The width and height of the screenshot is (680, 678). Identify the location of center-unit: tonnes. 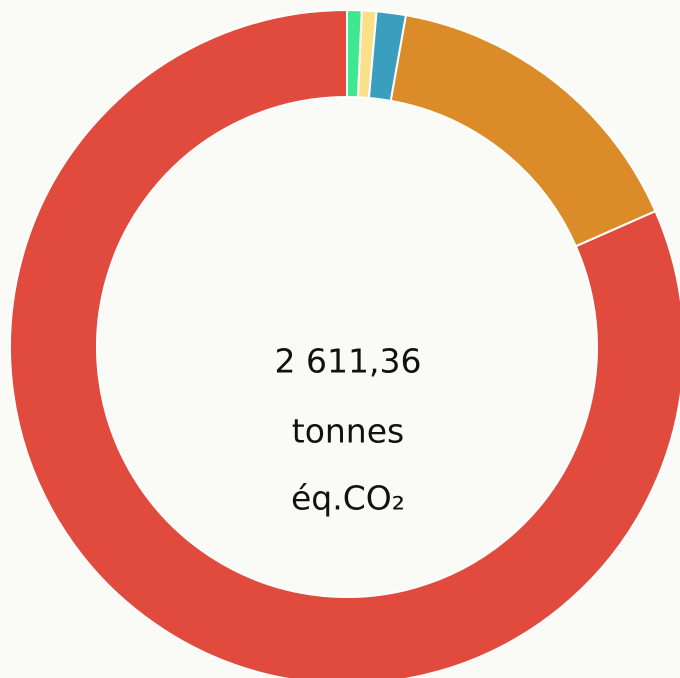
(348, 431).